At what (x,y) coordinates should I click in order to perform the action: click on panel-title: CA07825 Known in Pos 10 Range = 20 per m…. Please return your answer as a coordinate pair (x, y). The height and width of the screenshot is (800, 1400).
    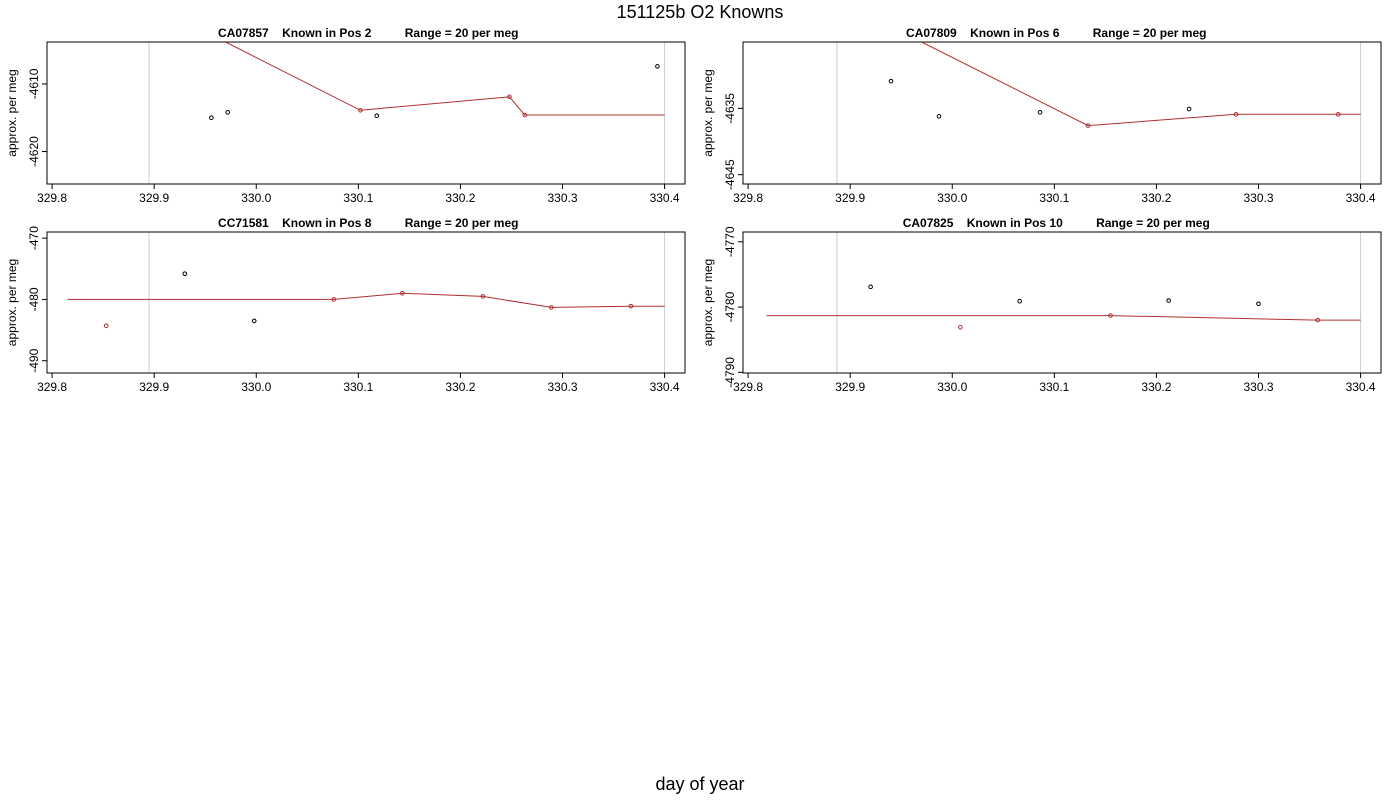
    Looking at the image, I should click on (1056, 223).